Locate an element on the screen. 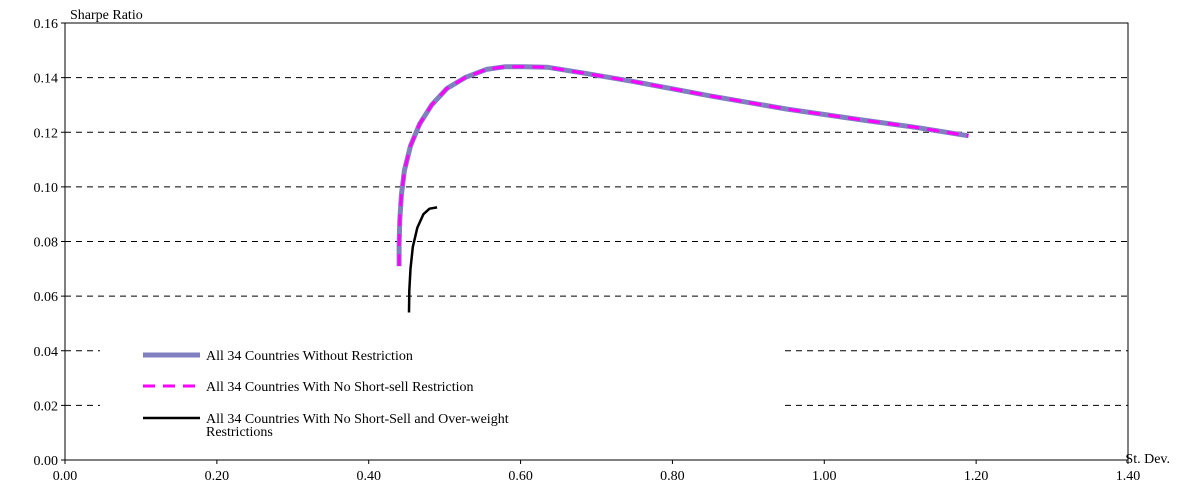 The width and height of the screenshot is (1181, 496). y-tick-label: 0.02 is located at coordinates (46, 406).